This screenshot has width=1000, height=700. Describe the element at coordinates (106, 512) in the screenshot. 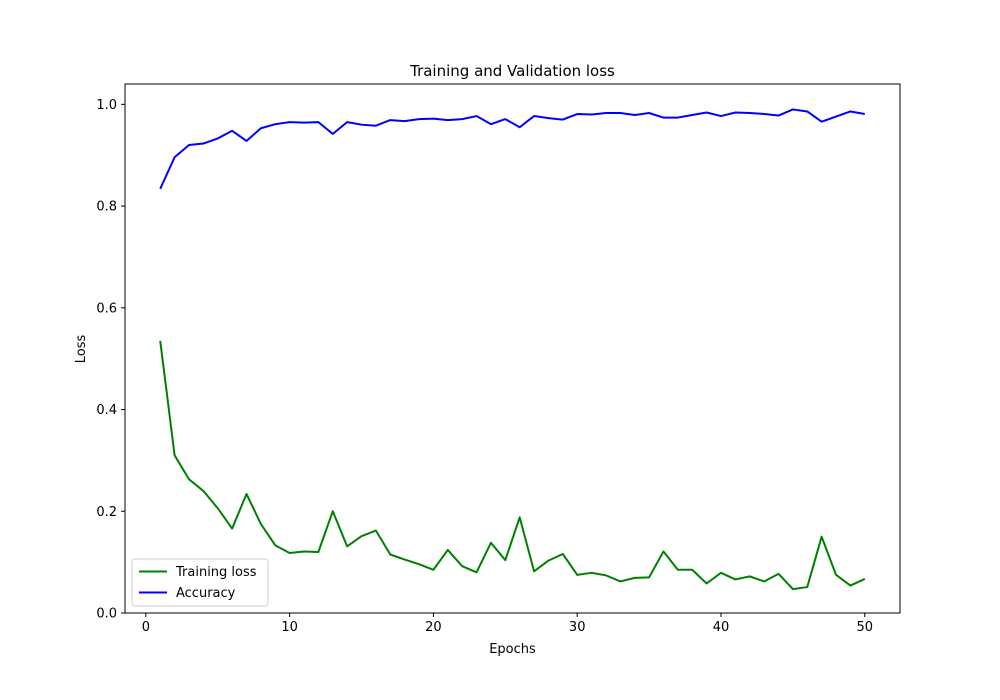

I see `y-tick-label: 0.2` at that location.